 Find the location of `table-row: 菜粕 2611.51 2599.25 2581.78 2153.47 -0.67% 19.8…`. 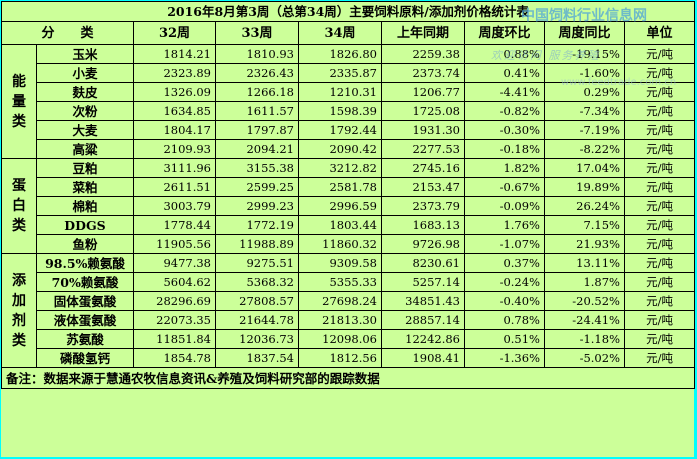

table-row: 菜粕 2611.51 2599.25 2581.78 2153.47 -0.67% 19.8… is located at coordinates (349, 187).